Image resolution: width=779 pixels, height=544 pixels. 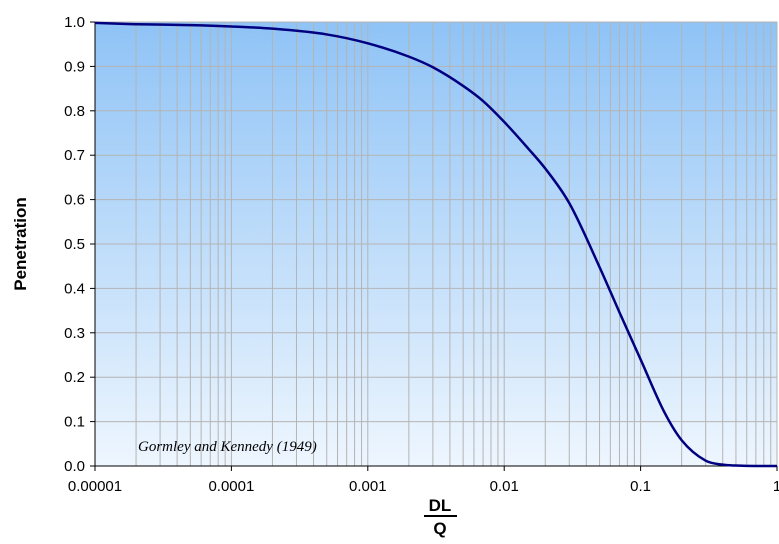 I want to click on y-tick-label: 0.1, so click(x=74, y=422).